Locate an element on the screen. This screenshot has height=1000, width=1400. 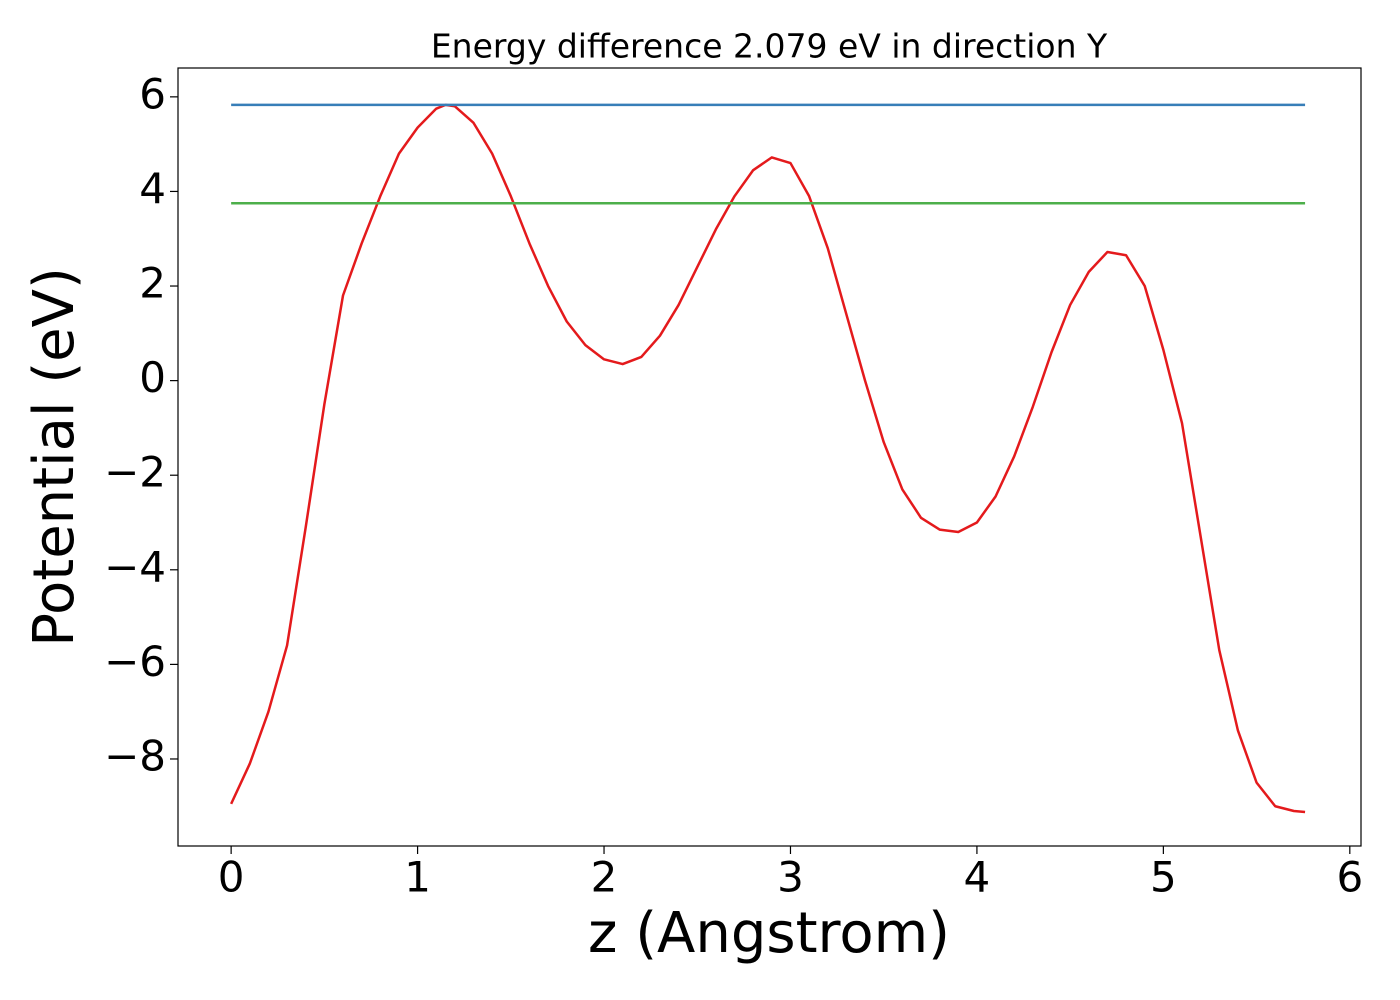
x-axis-label: z (Angstrom) is located at coordinates (769, 933).